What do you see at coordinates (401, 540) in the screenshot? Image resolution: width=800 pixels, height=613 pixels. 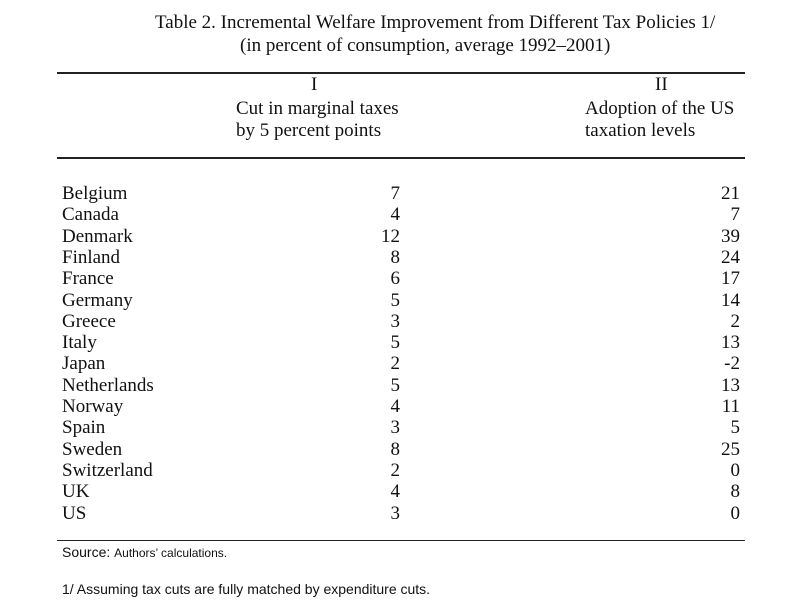 I see `bottom-rule` at bounding box center [401, 540].